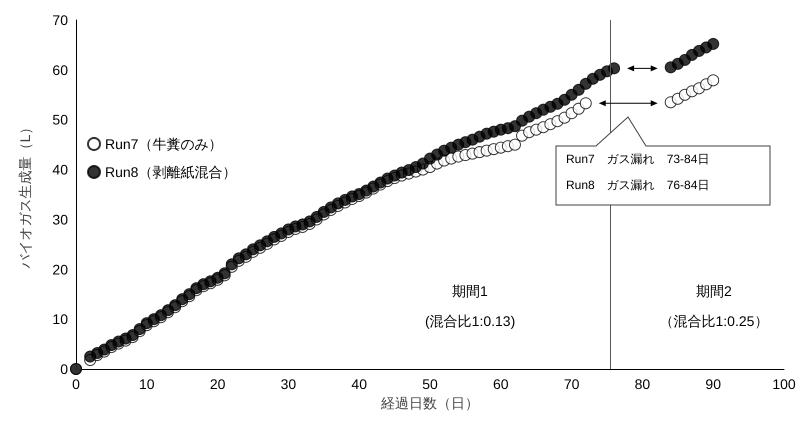 The height and width of the screenshot is (428, 800). Describe the element at coordinates (76, 384) in the screenshot. I see `x-tick-label: 0` at that location.